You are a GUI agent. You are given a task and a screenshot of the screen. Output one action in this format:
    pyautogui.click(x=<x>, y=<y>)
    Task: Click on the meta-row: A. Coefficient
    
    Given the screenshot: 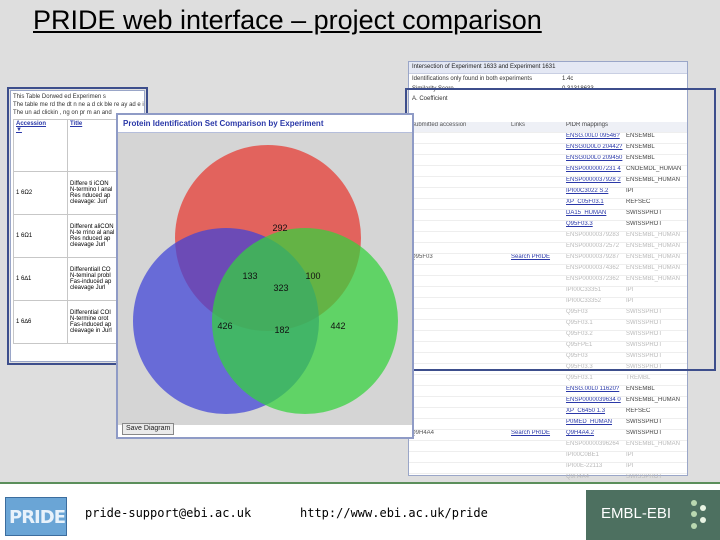 What is the action you would take?
    pyautogui.click(x=548, y=99)
    